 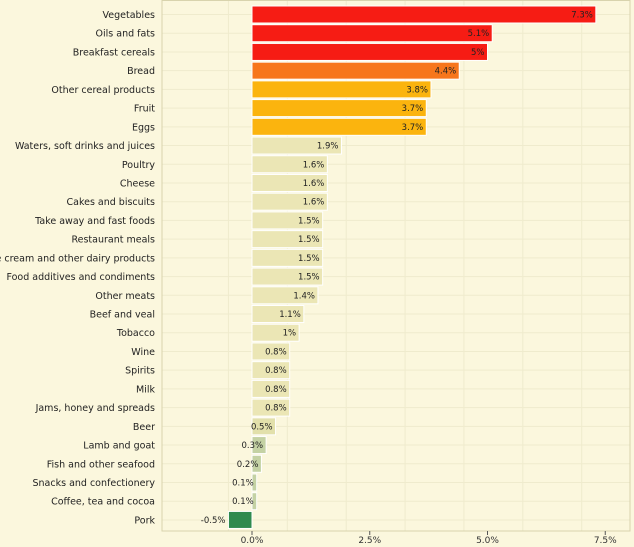 What do you see at coordinates (446, 72) in the screenshot?
I see `value-label: 4.4%` at bounding box center [446, 72].